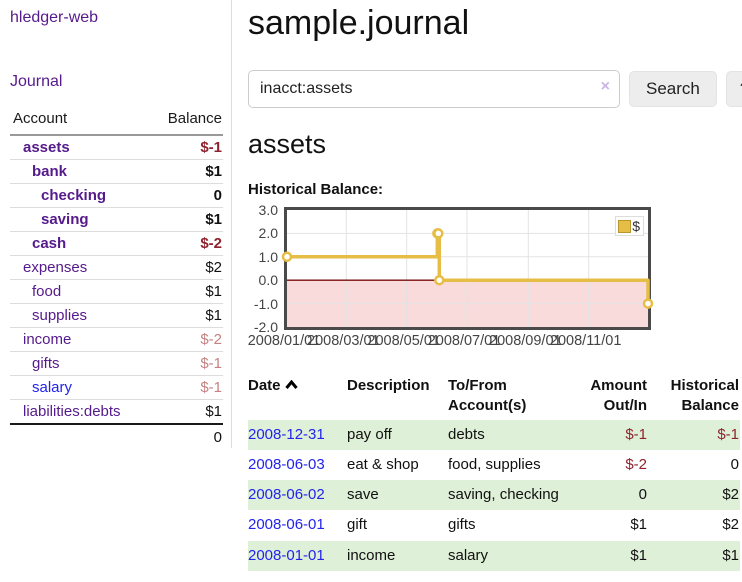  What do you see at coordinates (343, 341) in the screenshot?
I see `x-axis-tick-label: 2008/03/01` at bounding box center [343, 341].